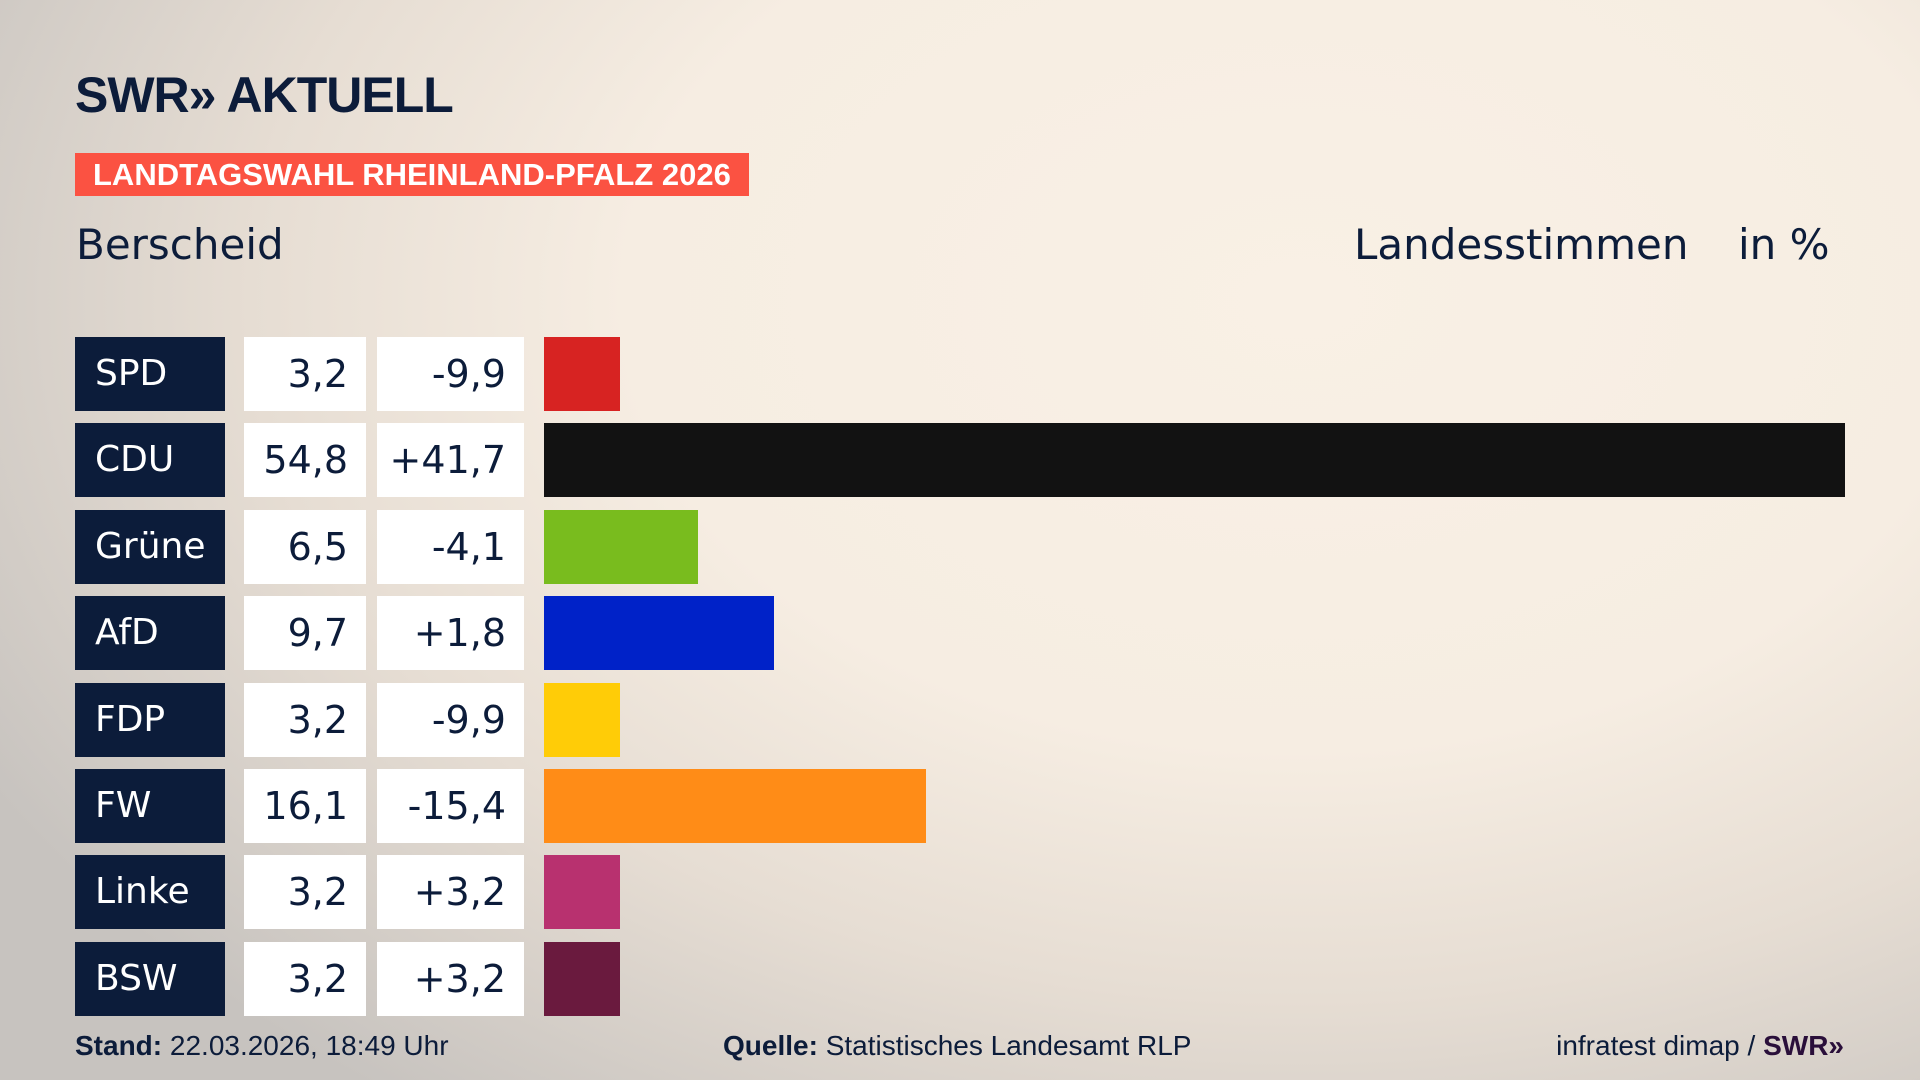 Image resolution: width=1920 pixels, height=1080 pixels. I want to click on bar-cdu, so click(1194, 460).